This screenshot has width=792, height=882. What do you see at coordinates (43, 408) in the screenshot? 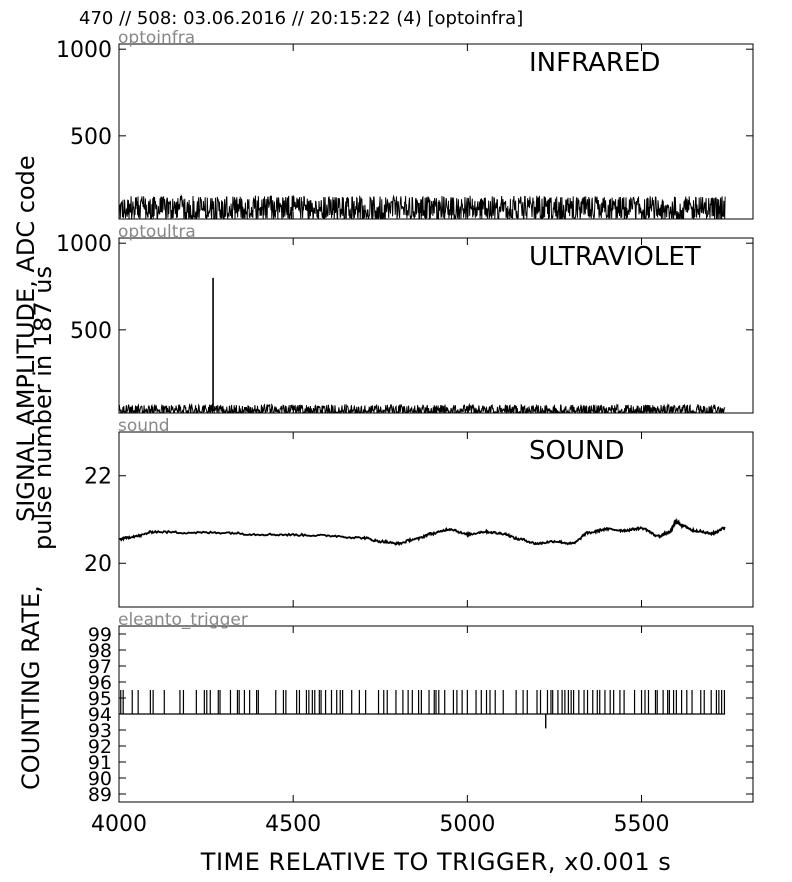
I see `y-axis-label-line2: pulse number in 187 us` at bounding box center [43, 408].